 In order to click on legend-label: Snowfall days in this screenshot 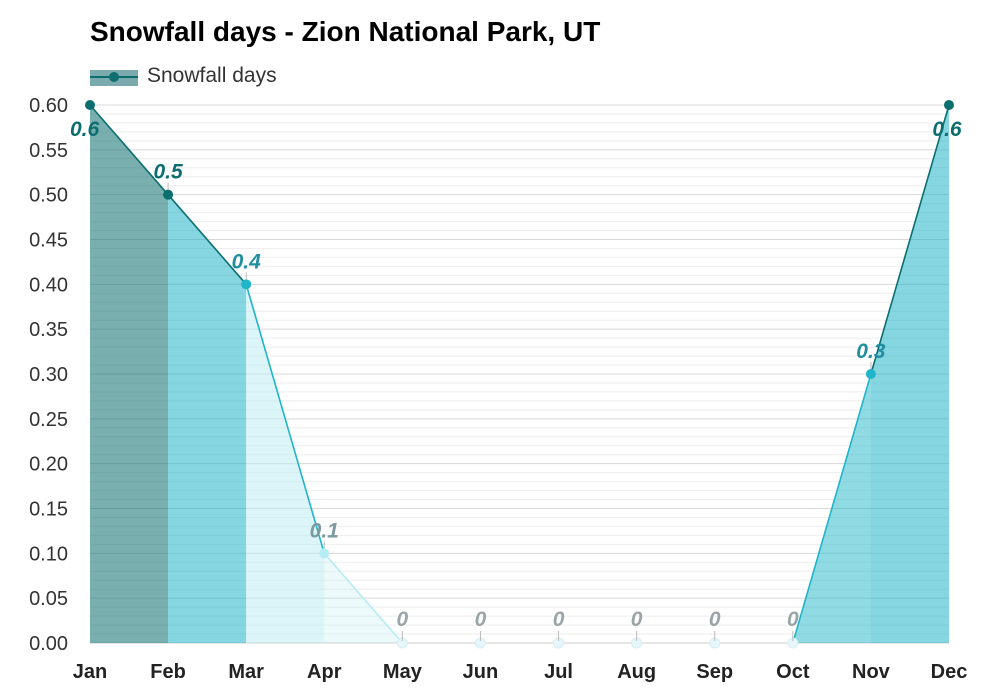, I will do `click(212, 75)`.